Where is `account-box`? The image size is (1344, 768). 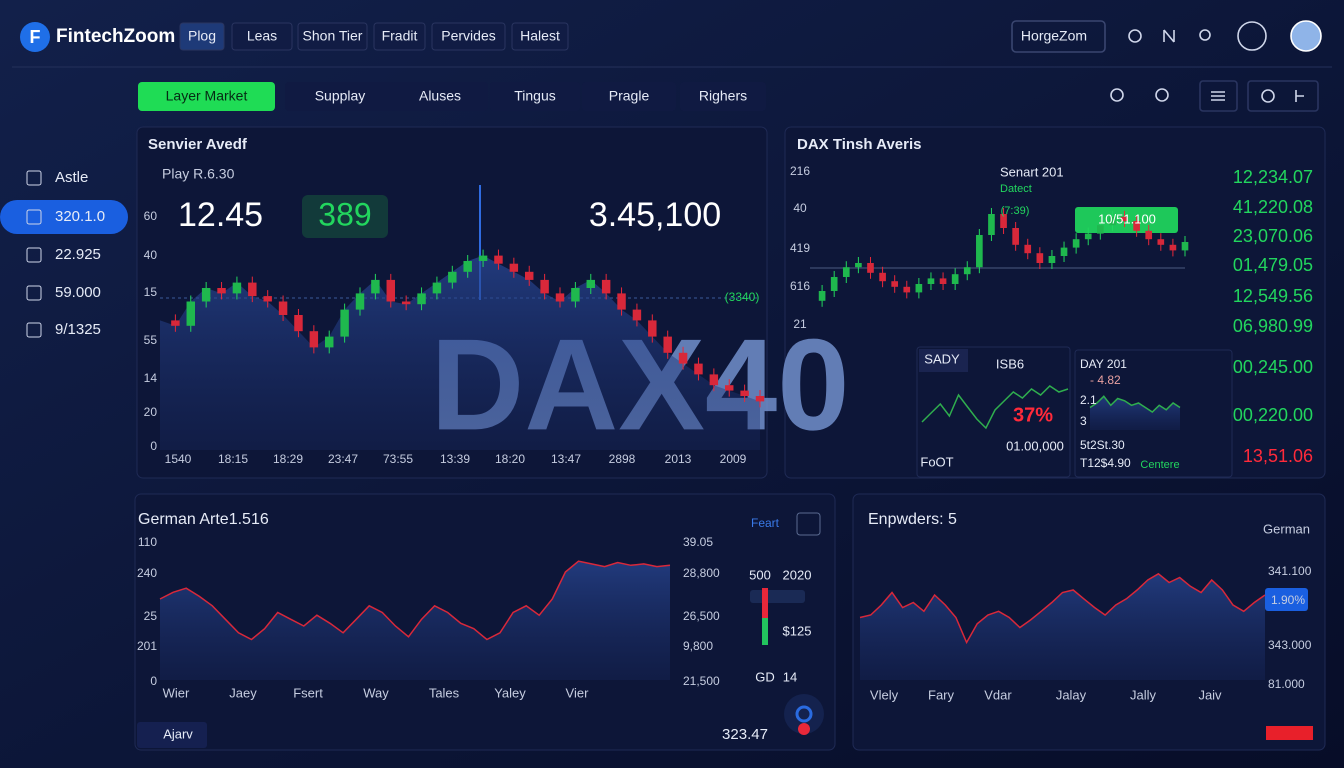
account-box is located at coordinates (1058, 36).